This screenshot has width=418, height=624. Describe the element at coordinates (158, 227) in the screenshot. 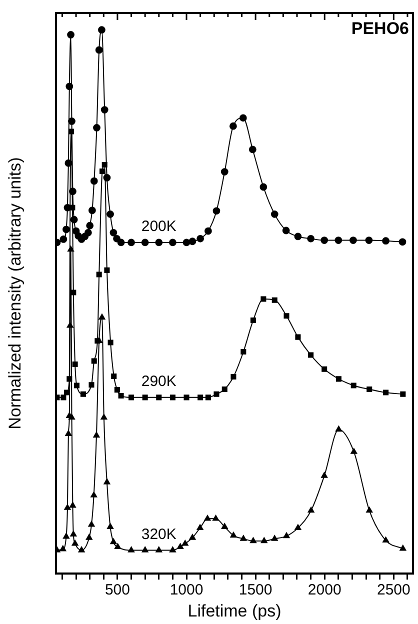

I see `series-label: 200K` at that location.